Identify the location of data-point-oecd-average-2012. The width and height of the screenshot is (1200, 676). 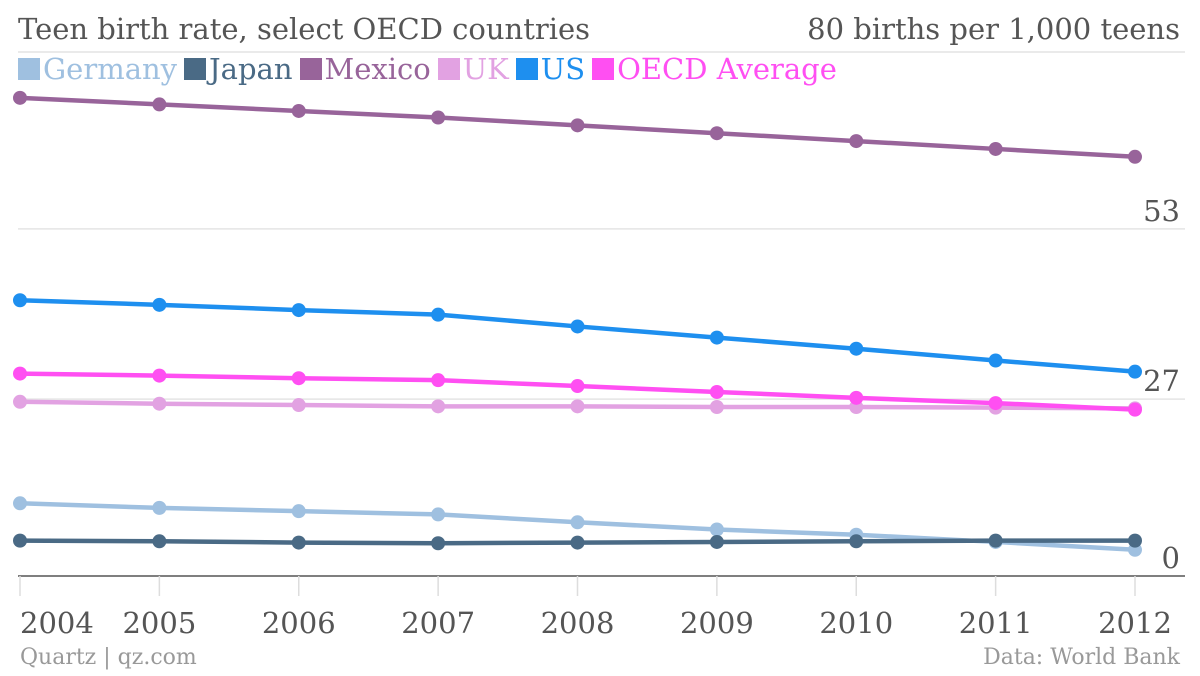
(1135, 409).